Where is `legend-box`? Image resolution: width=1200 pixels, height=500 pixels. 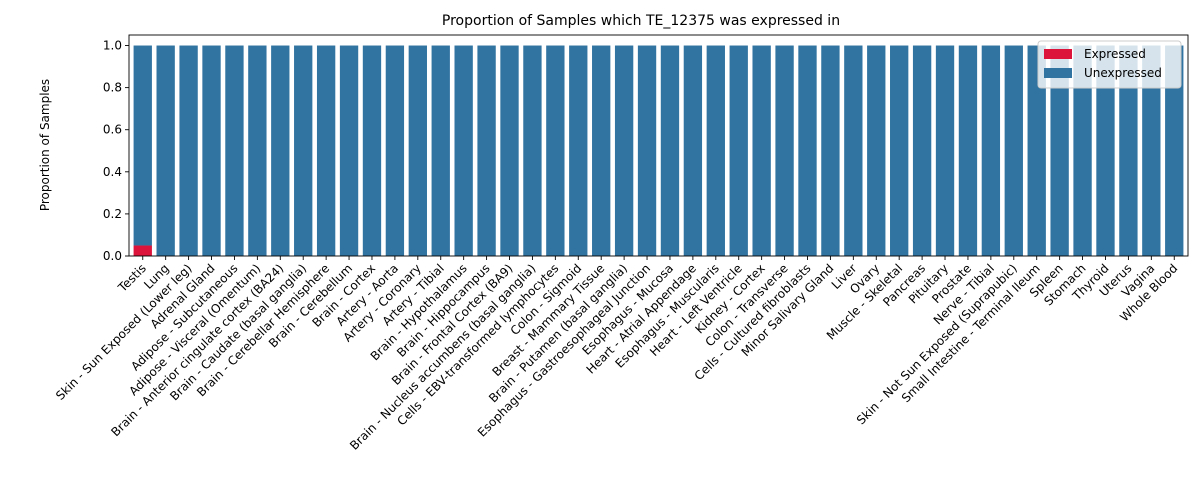 legend-box is located at coordinates (1109, 64).